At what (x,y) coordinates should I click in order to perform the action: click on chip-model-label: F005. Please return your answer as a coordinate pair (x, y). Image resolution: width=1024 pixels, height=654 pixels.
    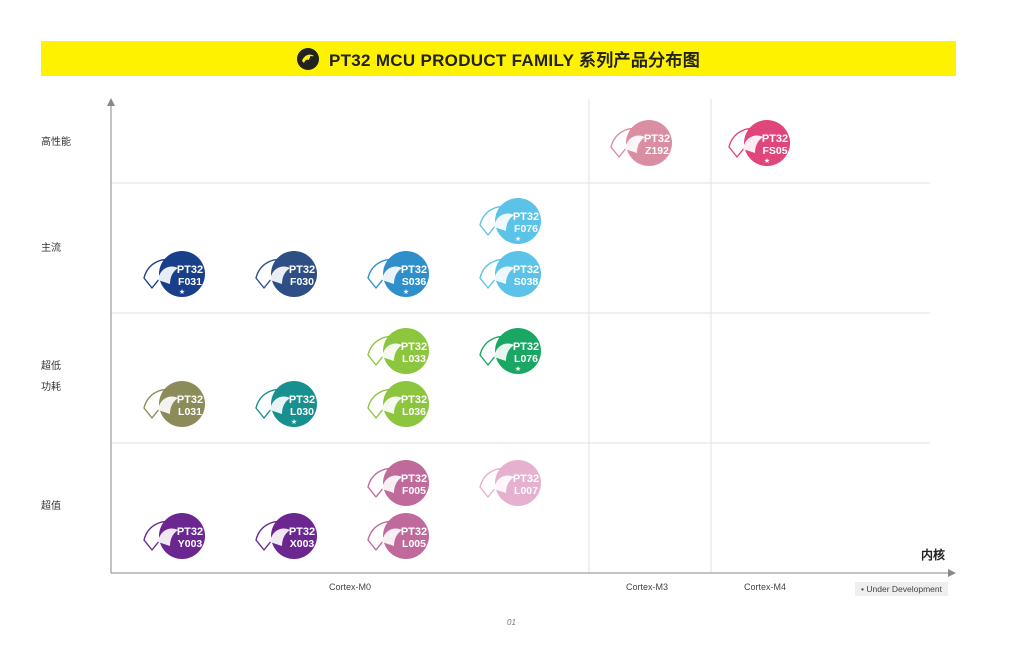
    Looking at the image, I should click on (414, 491).